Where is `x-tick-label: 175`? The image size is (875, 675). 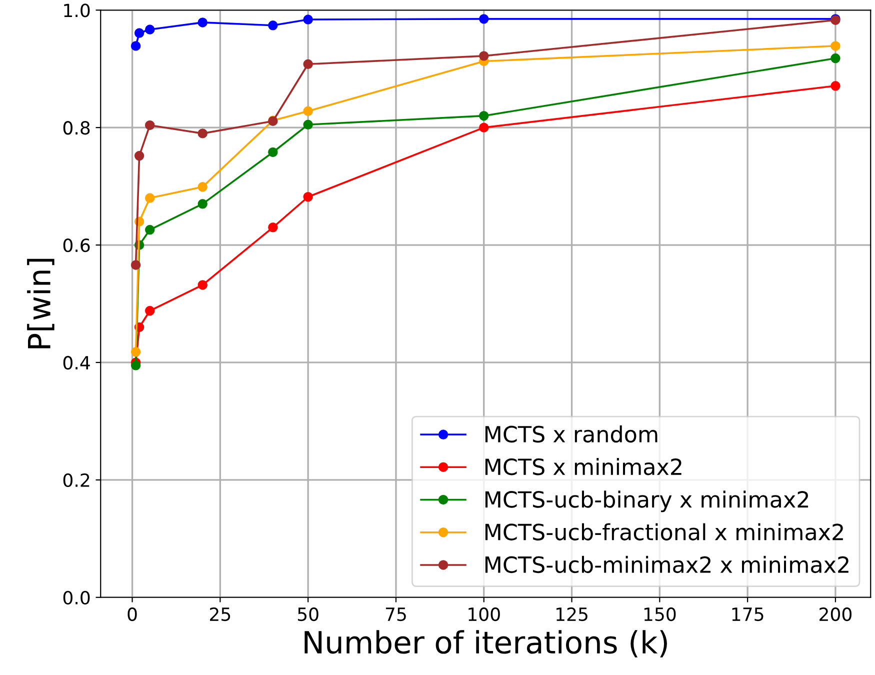 x-tick-label: 175 is located at coordinates (748, 615).